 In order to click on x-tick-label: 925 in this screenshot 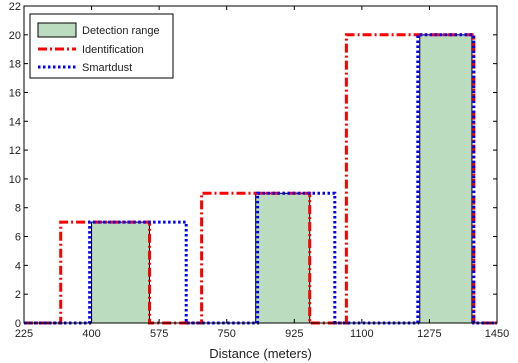, I will do `click(294, 334)`.